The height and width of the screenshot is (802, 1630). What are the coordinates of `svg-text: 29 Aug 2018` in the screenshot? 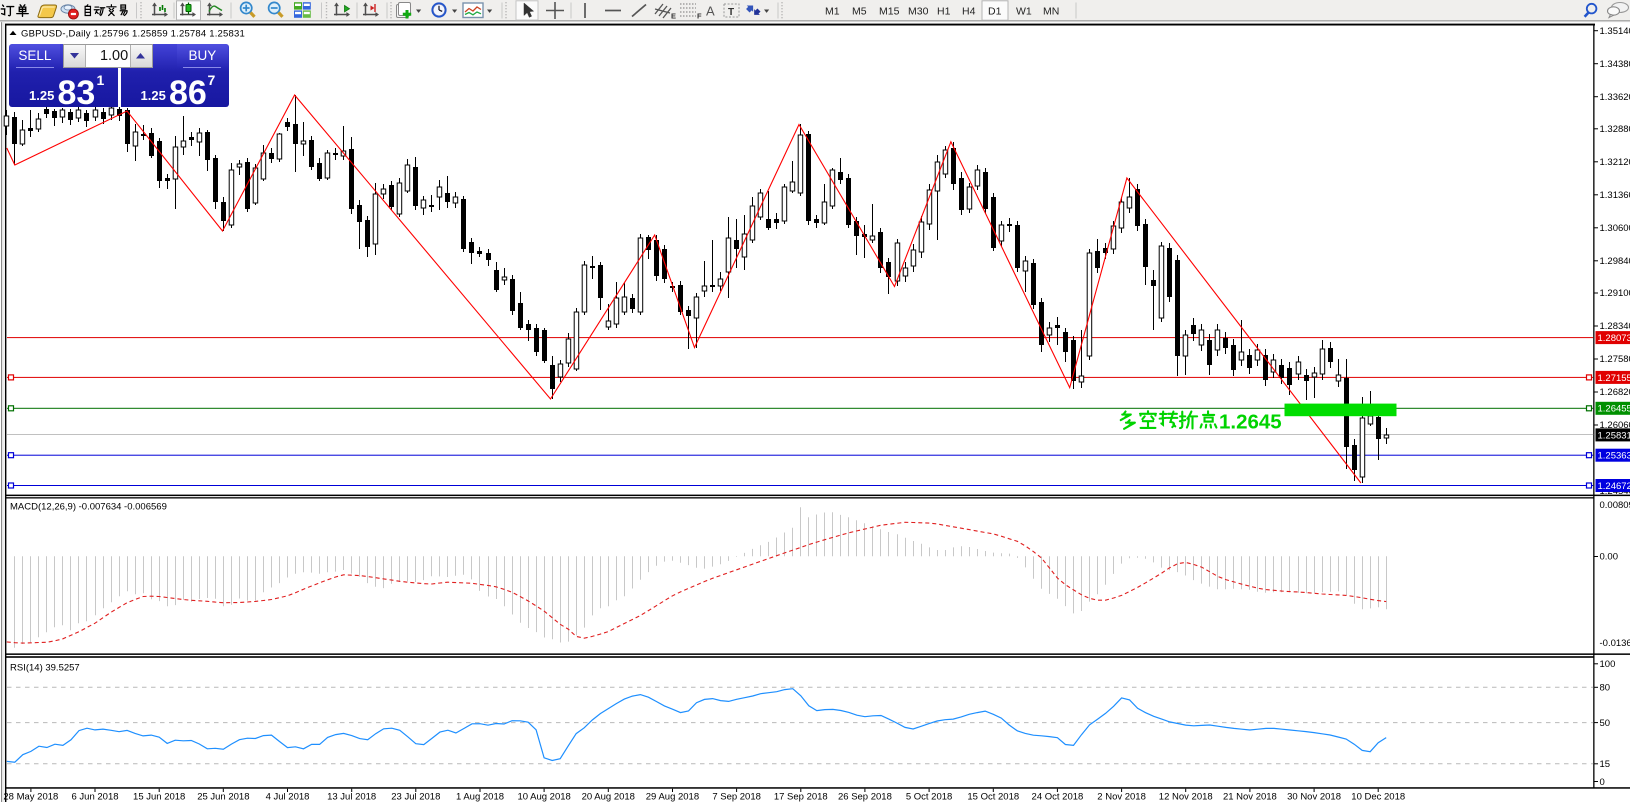 It's located at (672, 797).